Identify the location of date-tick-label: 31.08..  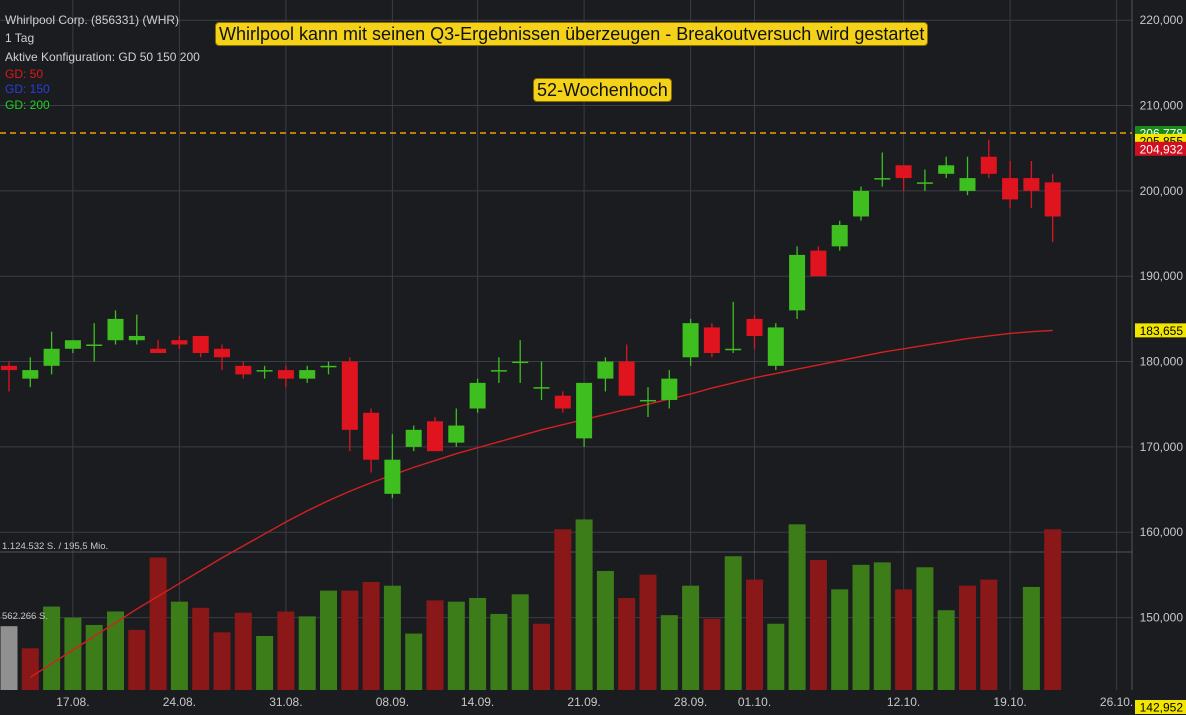
(285, 702).